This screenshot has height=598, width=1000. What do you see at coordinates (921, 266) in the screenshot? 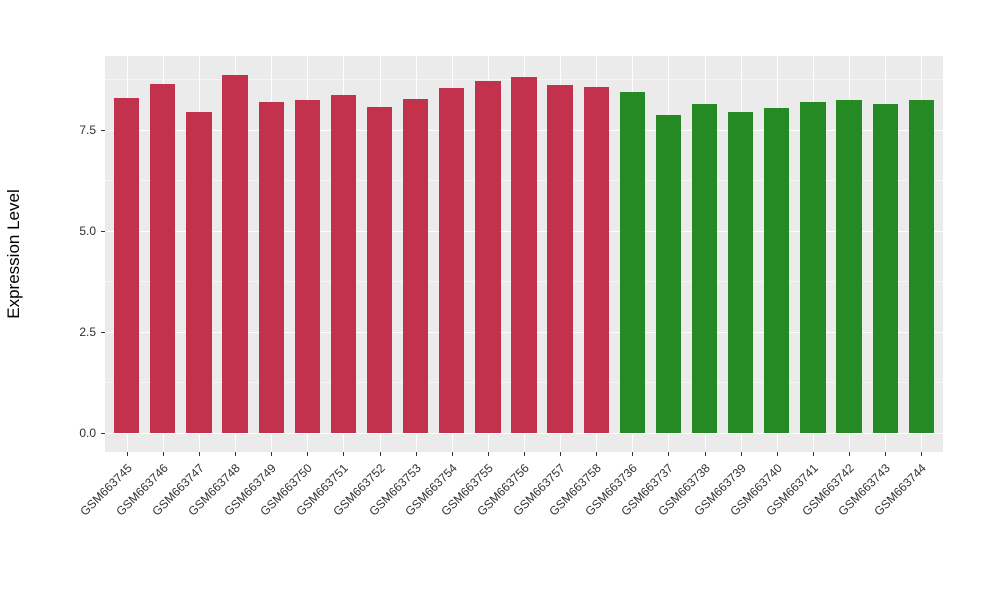
I see `bar-GSM663744` at bounding box center [921, 266].